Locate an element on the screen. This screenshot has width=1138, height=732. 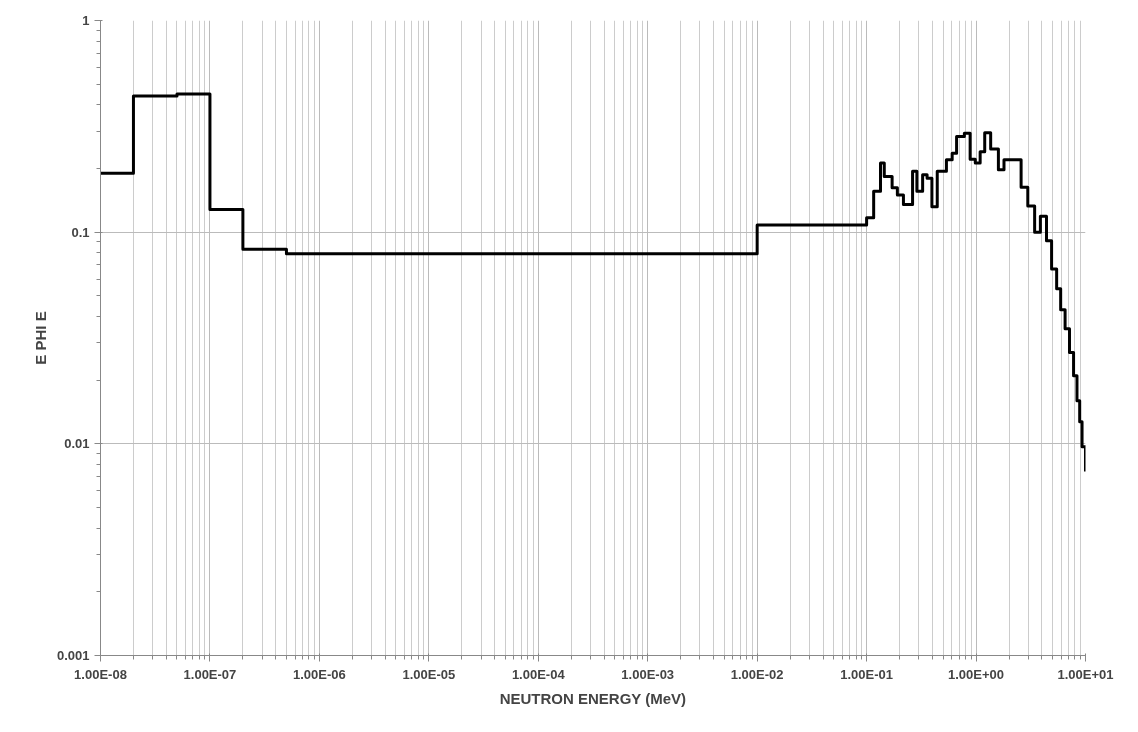
x-axis-title: NEUTRON ENERGY (MeV) is located at coordinates (593, 698).